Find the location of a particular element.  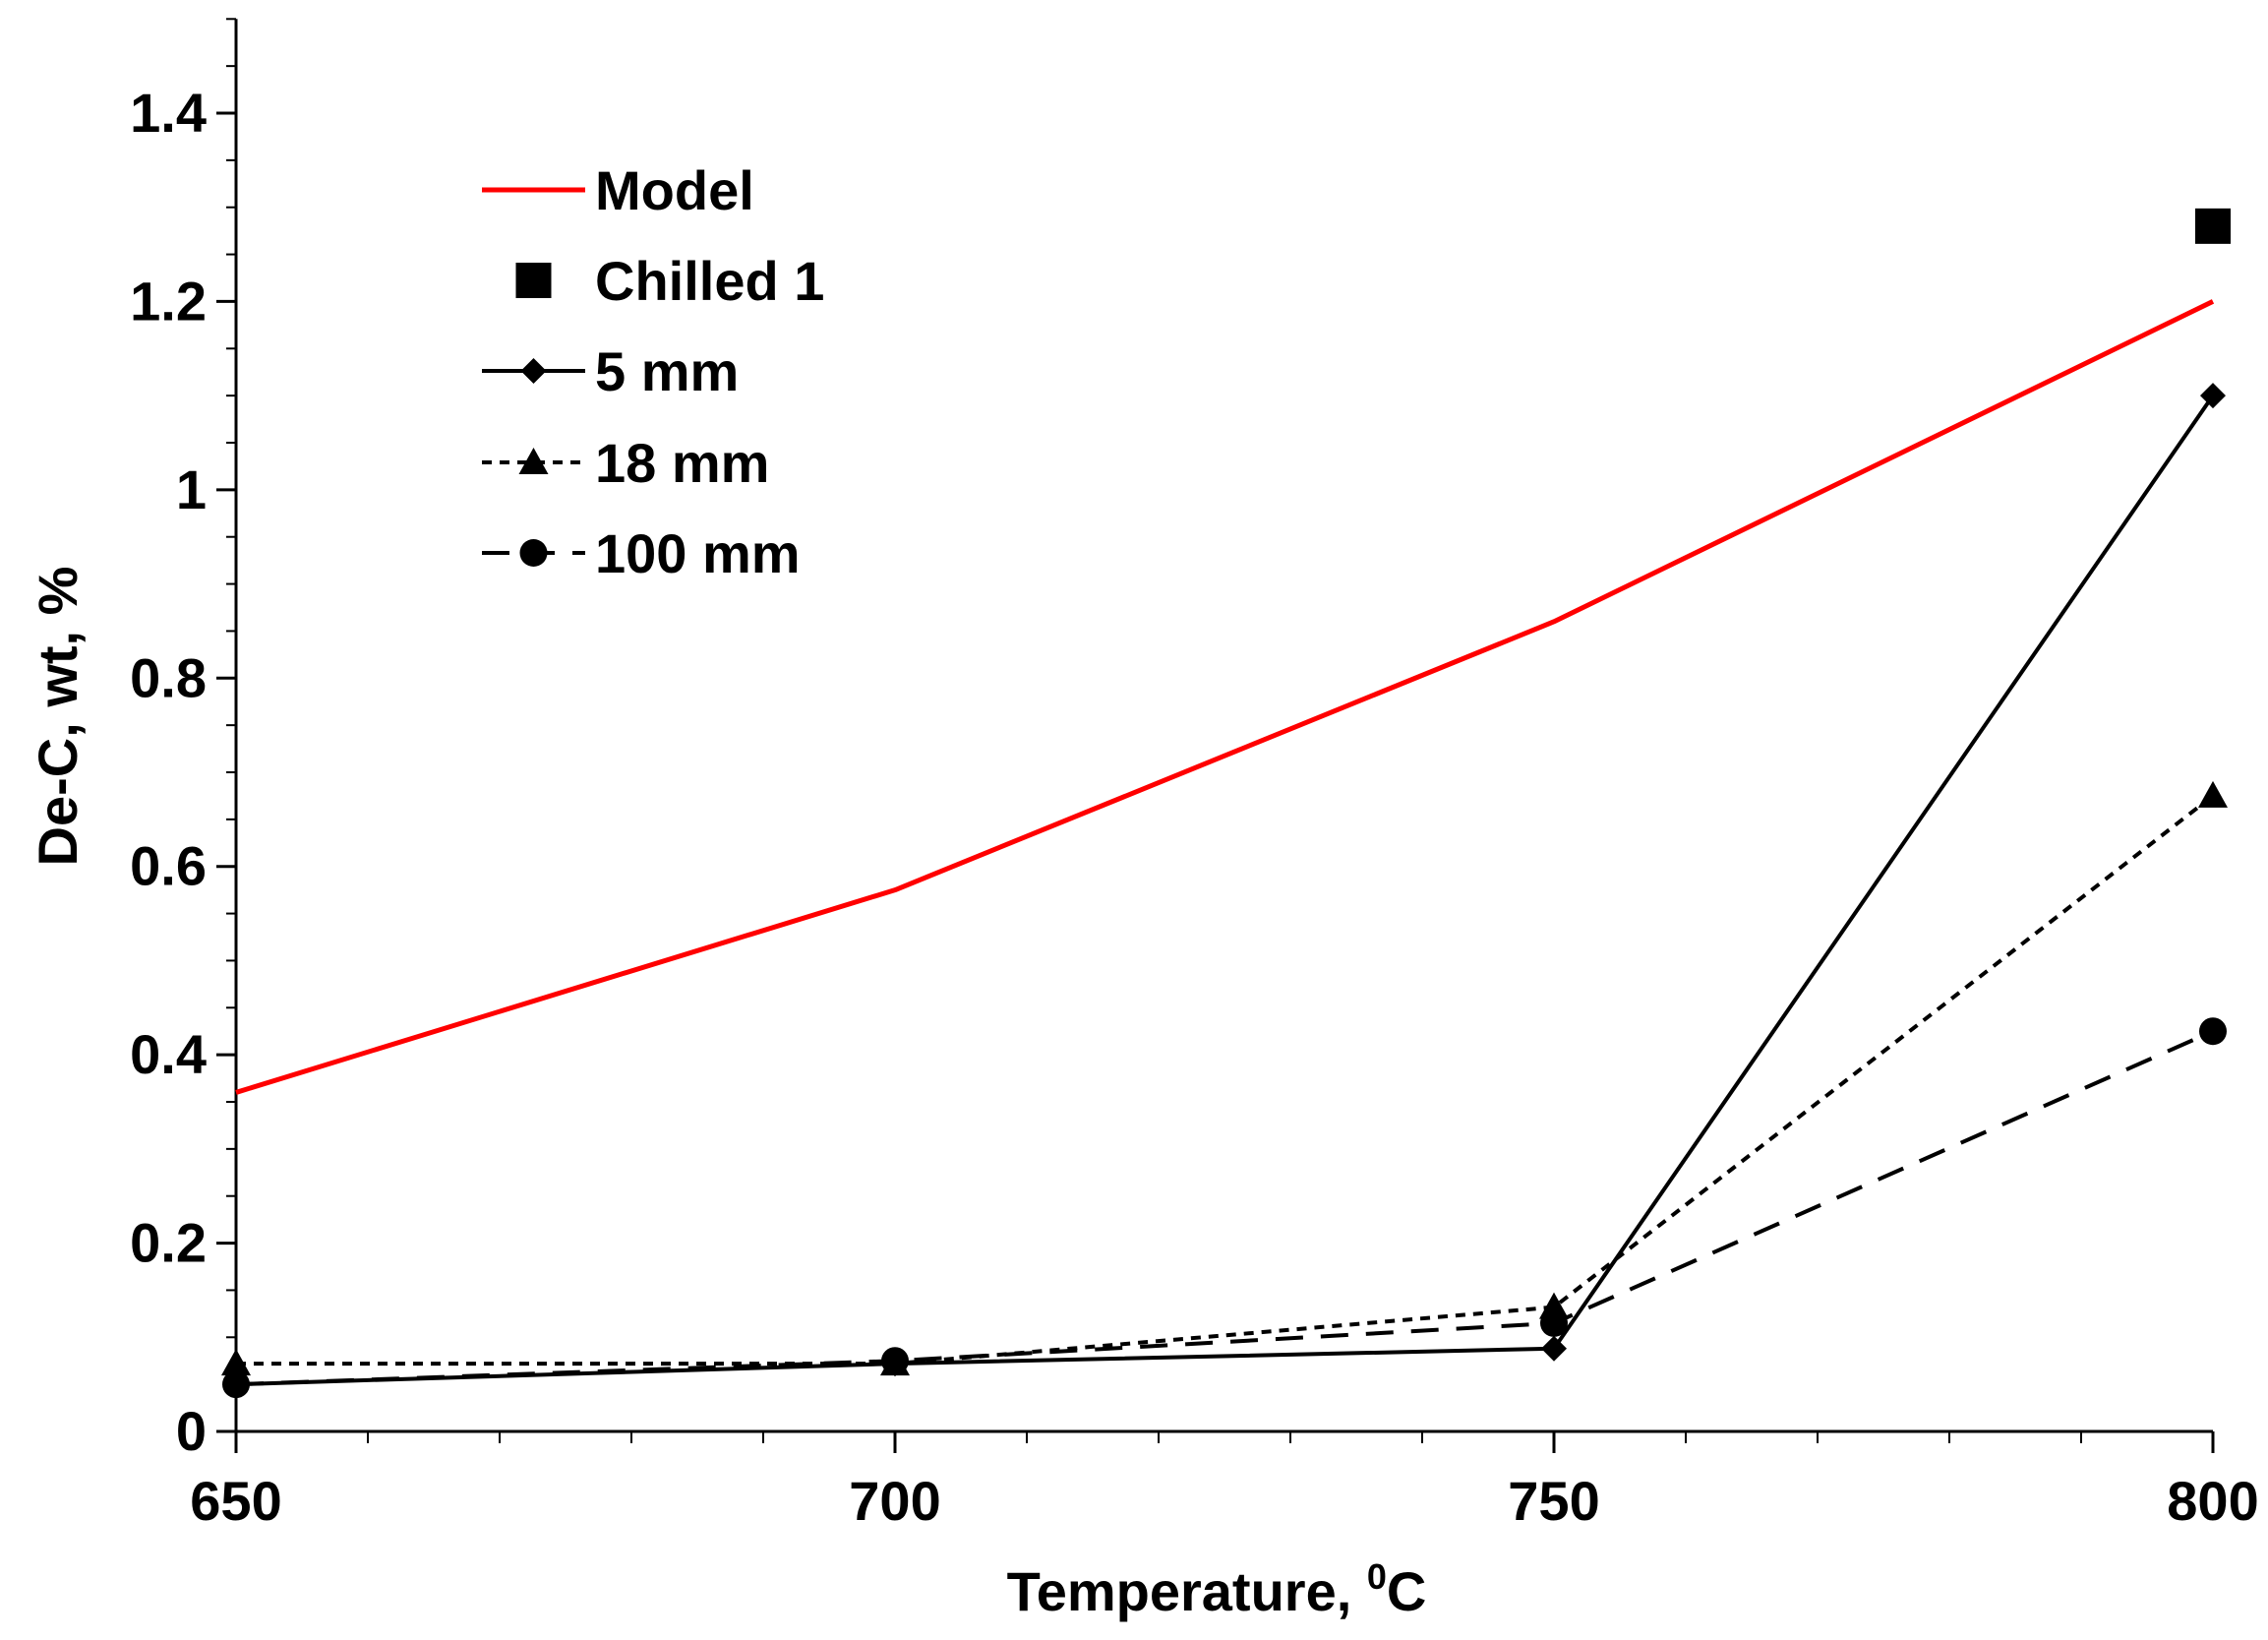

y-tick-label: 1.2 is located at coordinates (168, 301).